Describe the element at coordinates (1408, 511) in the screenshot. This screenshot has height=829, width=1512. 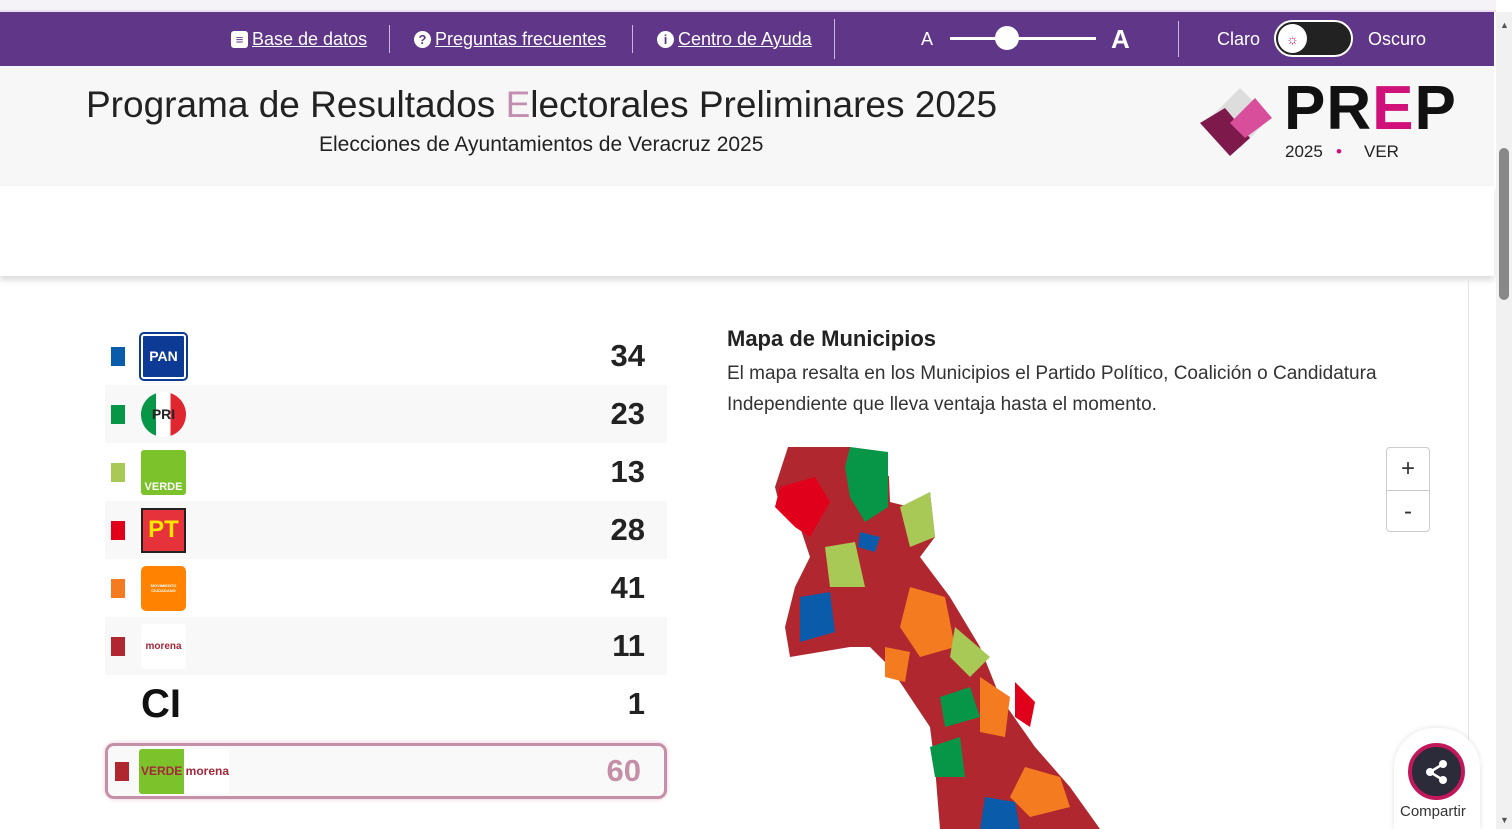
I see `zoom-out-button: -` at that location.